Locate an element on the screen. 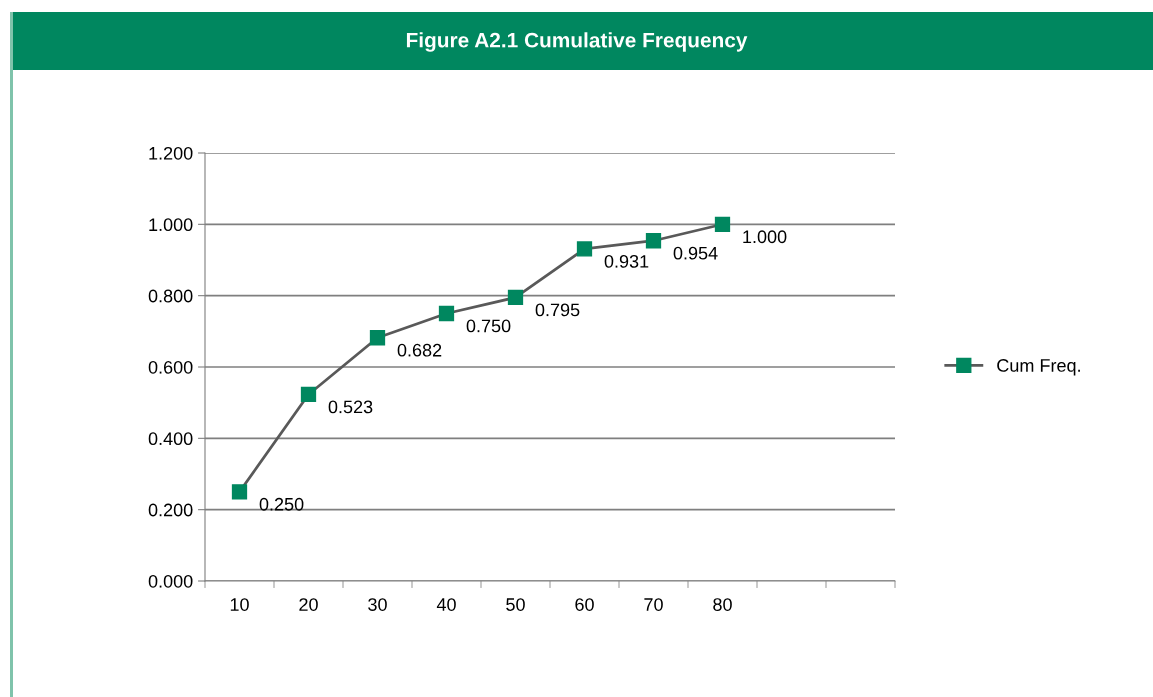 The width and height of the screenshot is (1153, 697). x-tick-label: 70 is located at coordinates (653, 604).